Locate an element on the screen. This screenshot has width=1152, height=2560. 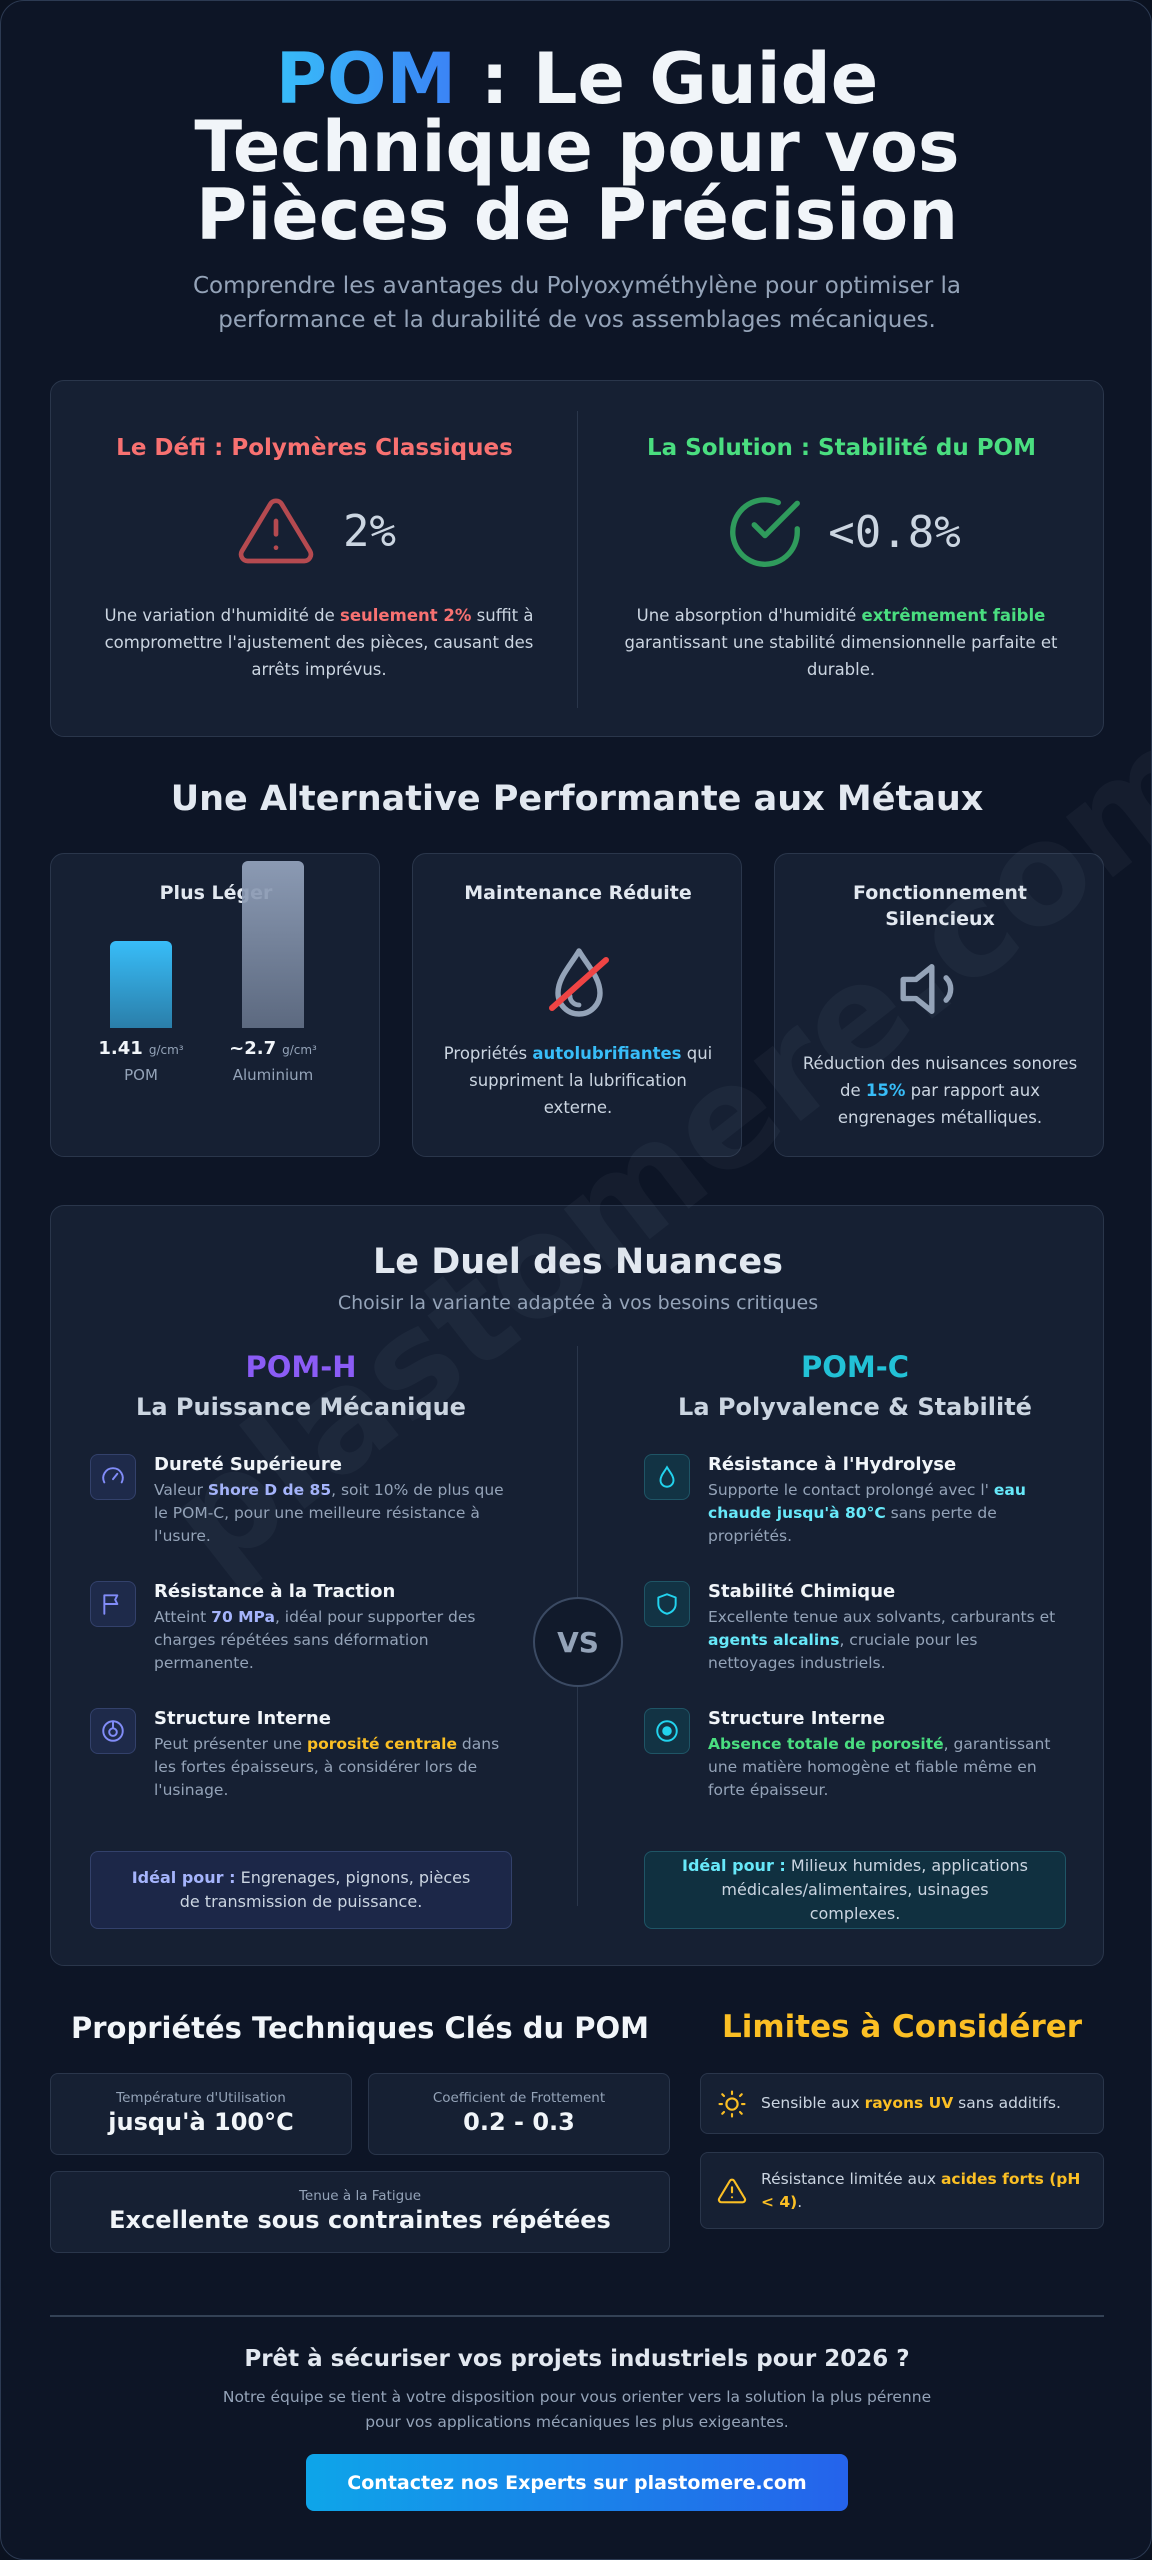
text-segment: Valeur is located at coordinates (181, 1490).